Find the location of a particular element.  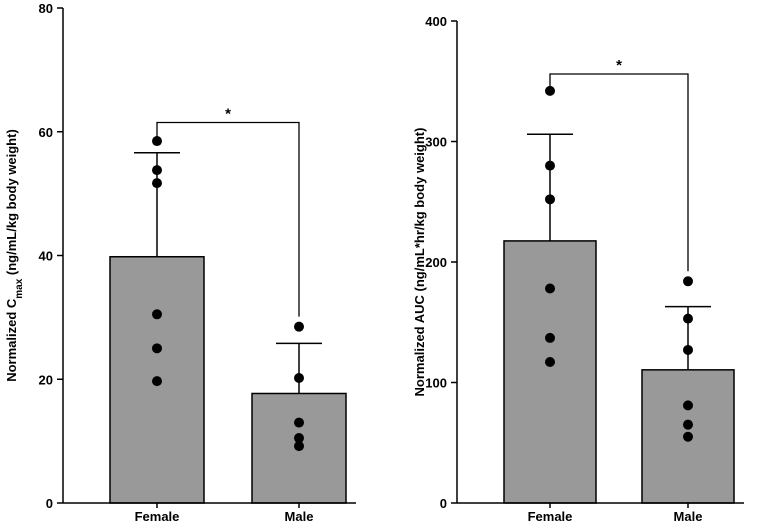

y-tick-label: 300 is located at coordinates (436, 142).